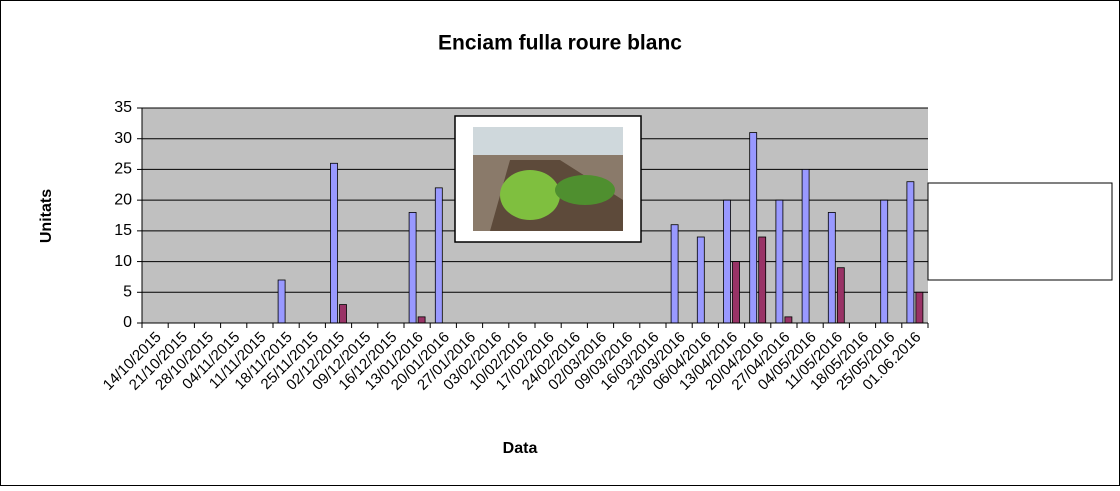 This screenshot has height=491, width=1120. What do you see at coordinates (123, 230) in the screenshot?
I see `y-tick-label: 15` at bounding box center [123, 230].